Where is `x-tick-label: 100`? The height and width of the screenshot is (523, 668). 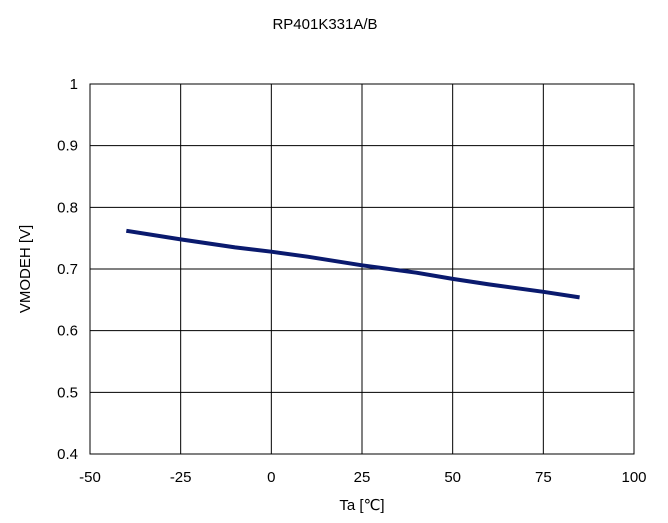
x-tick-label: 100 is located at coordinates (633, 477).